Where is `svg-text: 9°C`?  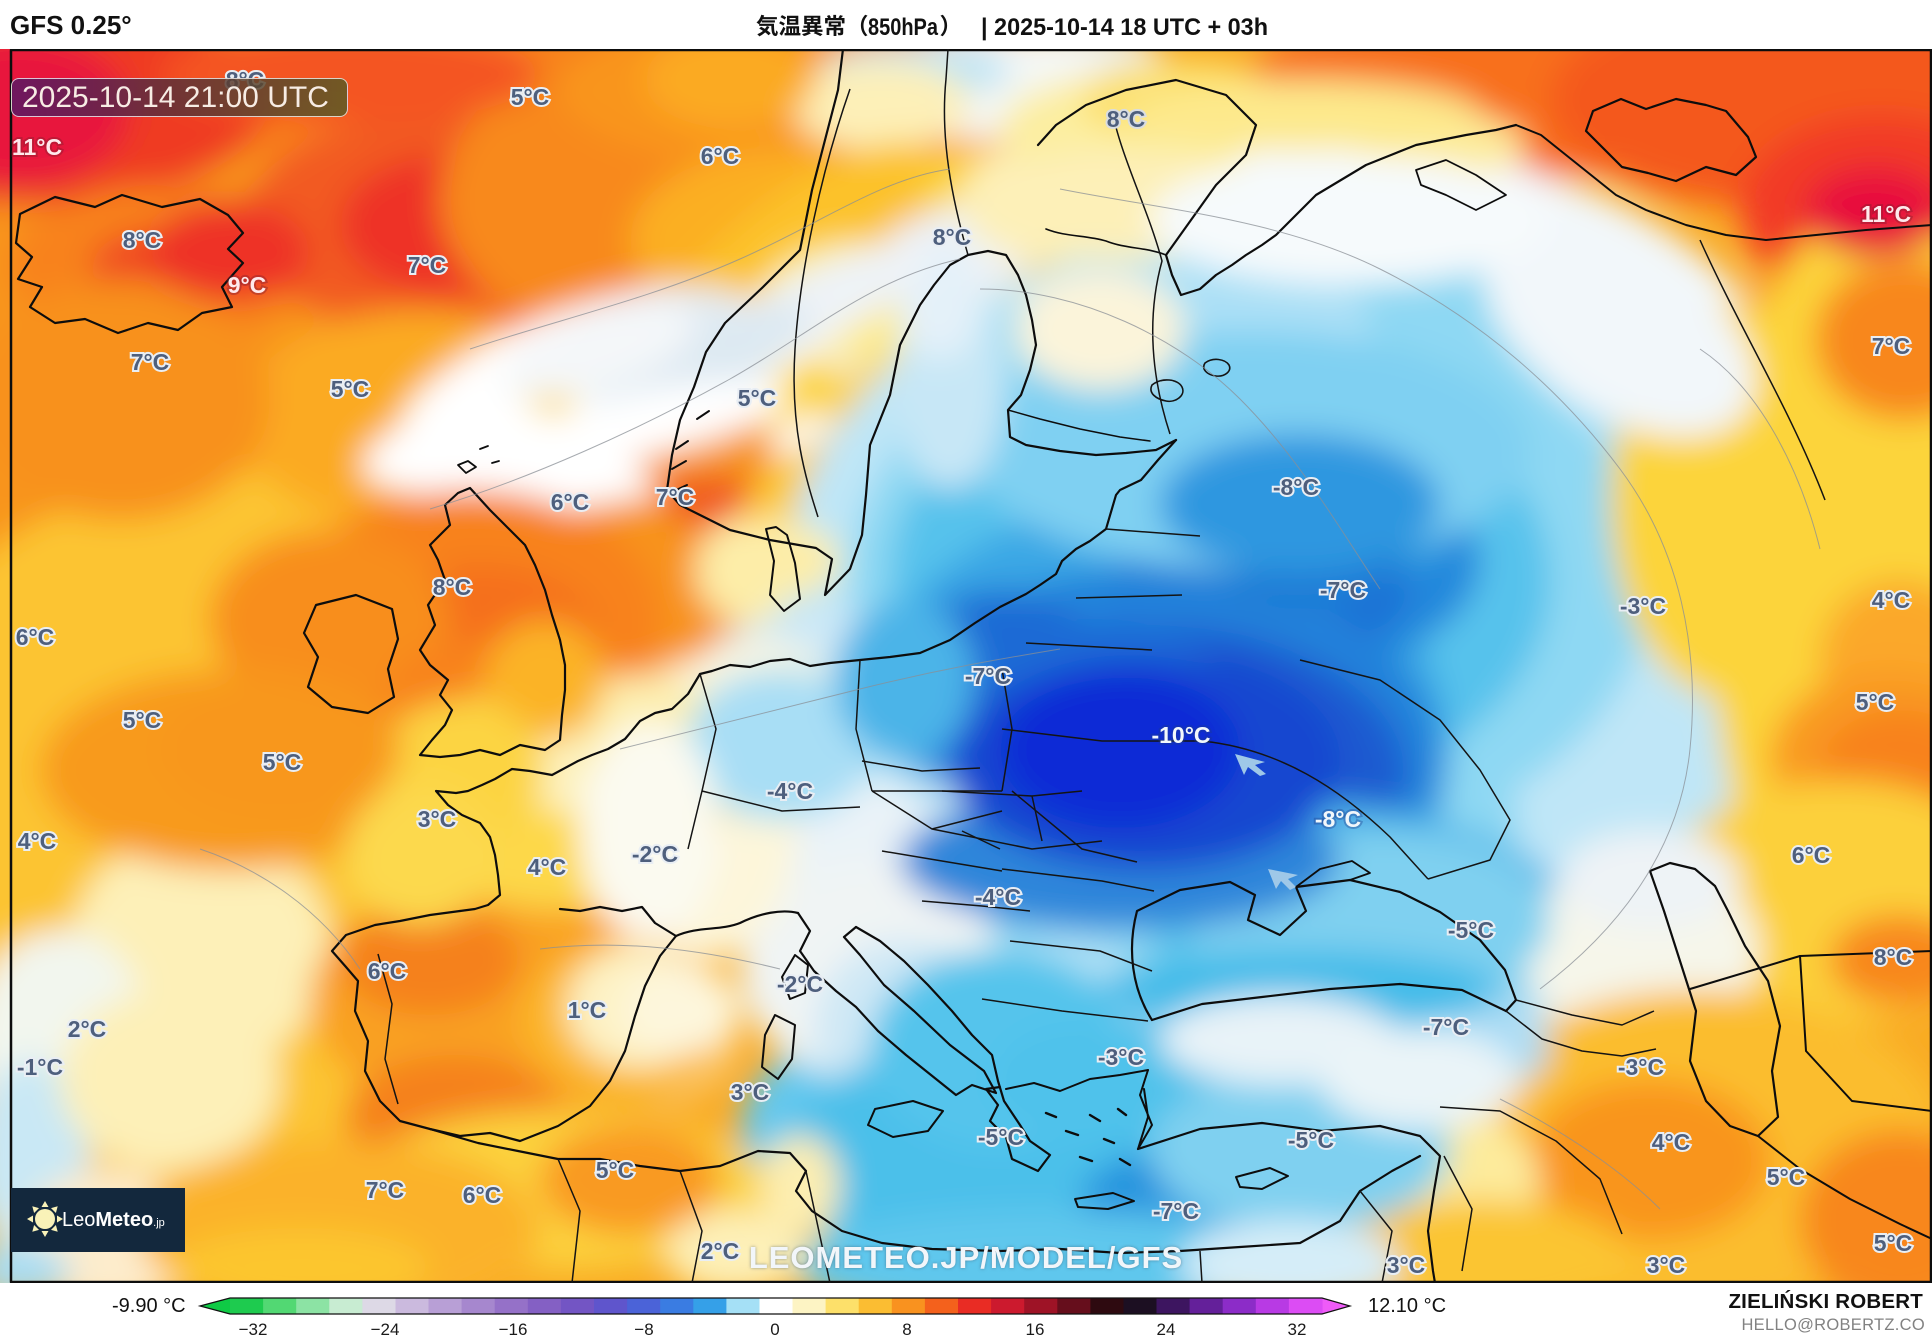 svg-text: 9°C is located at coordinates (247, 285).